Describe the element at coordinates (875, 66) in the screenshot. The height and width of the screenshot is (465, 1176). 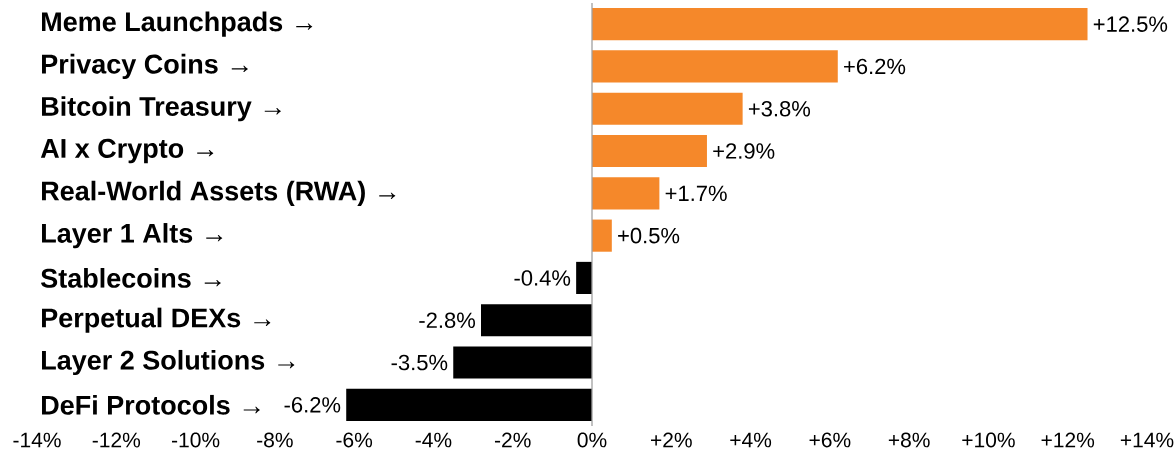
I see `data-label: +6.2%` at that location.